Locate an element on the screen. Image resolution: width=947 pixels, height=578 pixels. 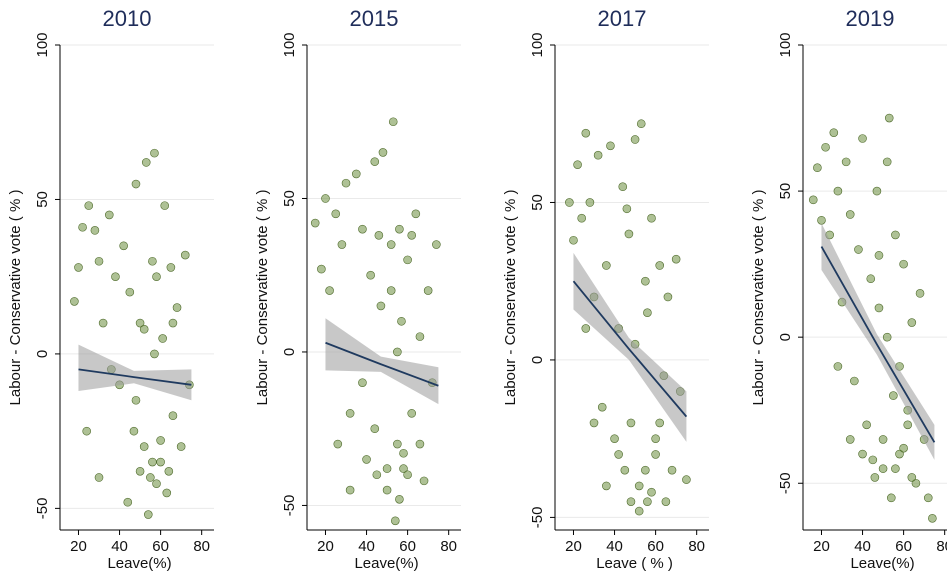
x-tick-label: 60 is located at coordinates (903, 546).